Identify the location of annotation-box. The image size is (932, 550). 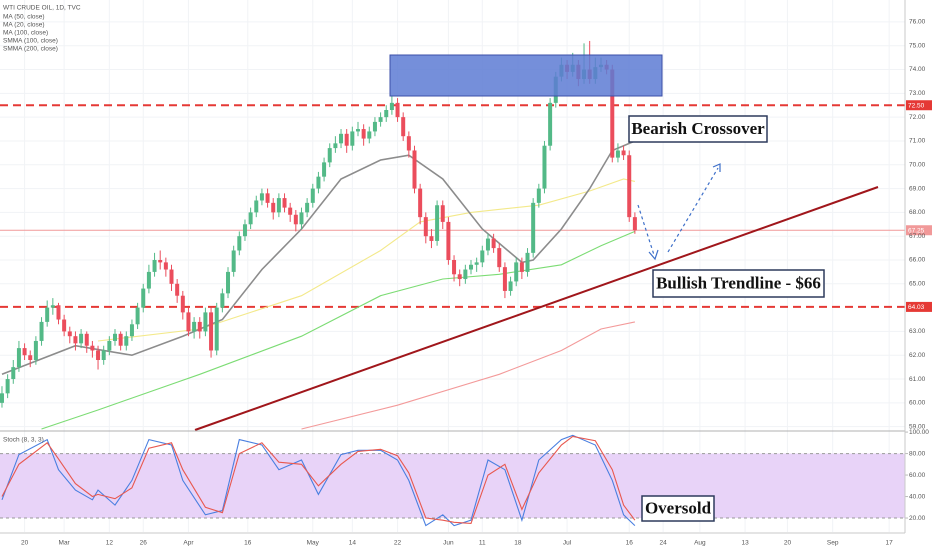
(738, 283).